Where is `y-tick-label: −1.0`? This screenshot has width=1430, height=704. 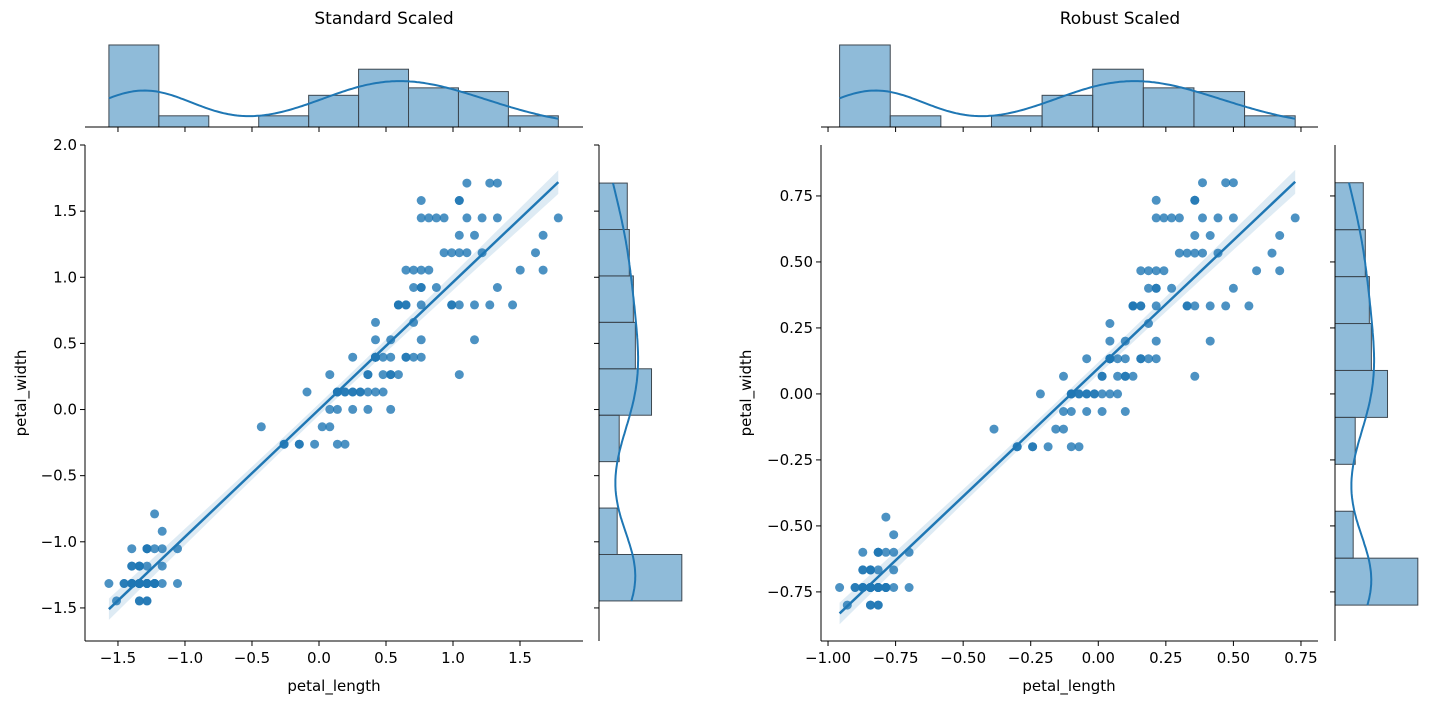 y-tick-label: −1.0 is located at coordinates (59, 542).